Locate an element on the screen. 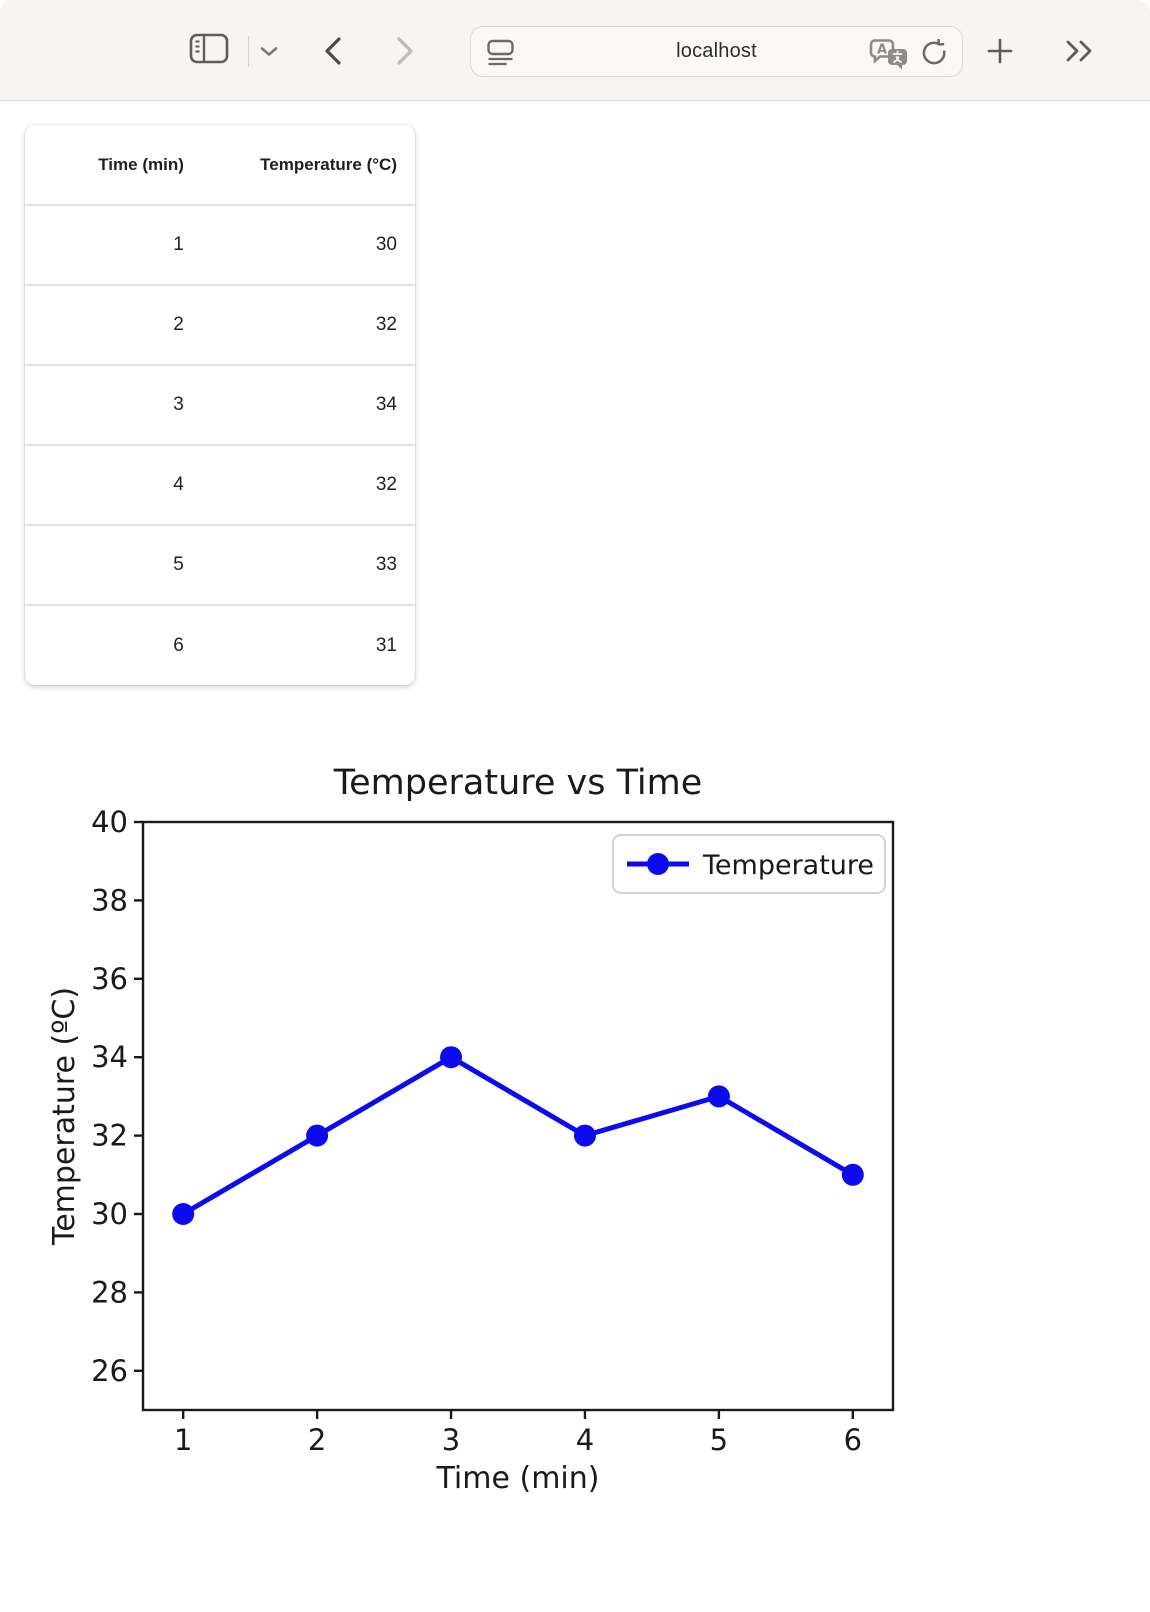 The height and width of the screenshot is (1612, 1150). forward-button is located at coordinates (405, 52).